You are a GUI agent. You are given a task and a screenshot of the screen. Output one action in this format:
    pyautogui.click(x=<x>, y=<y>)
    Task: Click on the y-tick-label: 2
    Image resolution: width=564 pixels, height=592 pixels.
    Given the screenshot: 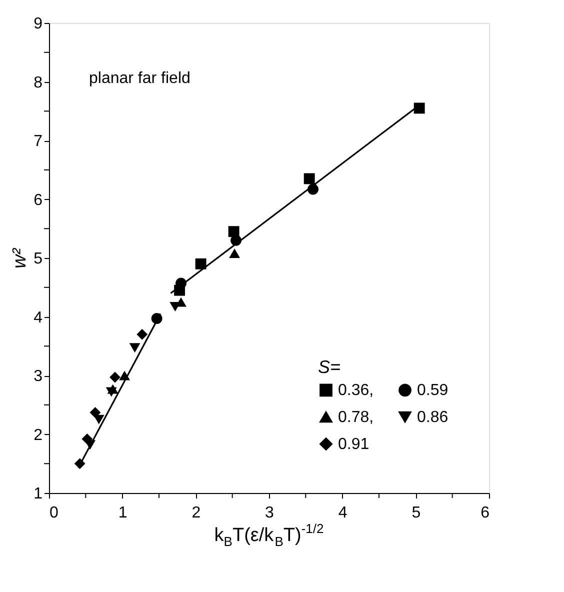 What is the action you would take?
    pyautogui.click(x=38, y=435)
    